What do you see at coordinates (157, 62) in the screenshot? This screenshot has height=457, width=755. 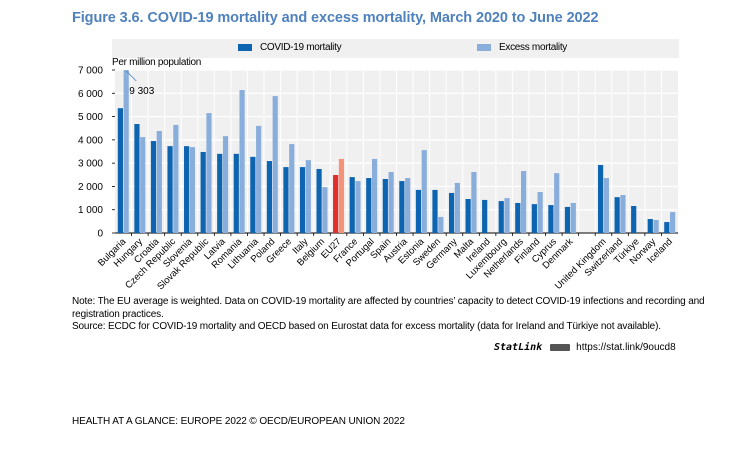 I see `y-axis-unit-label: Per million population` at bounding box center [157, 62].